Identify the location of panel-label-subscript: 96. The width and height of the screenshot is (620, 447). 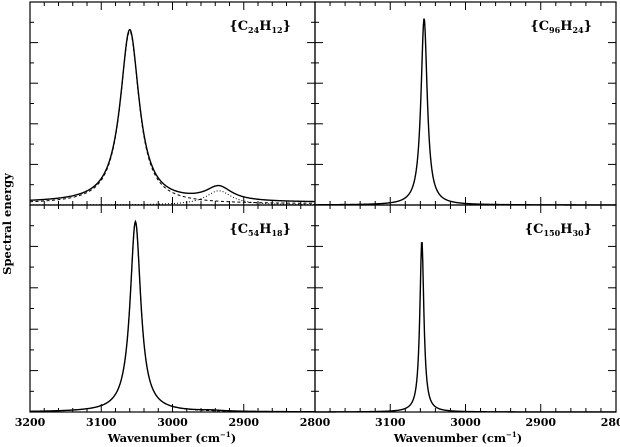
(555, 30).